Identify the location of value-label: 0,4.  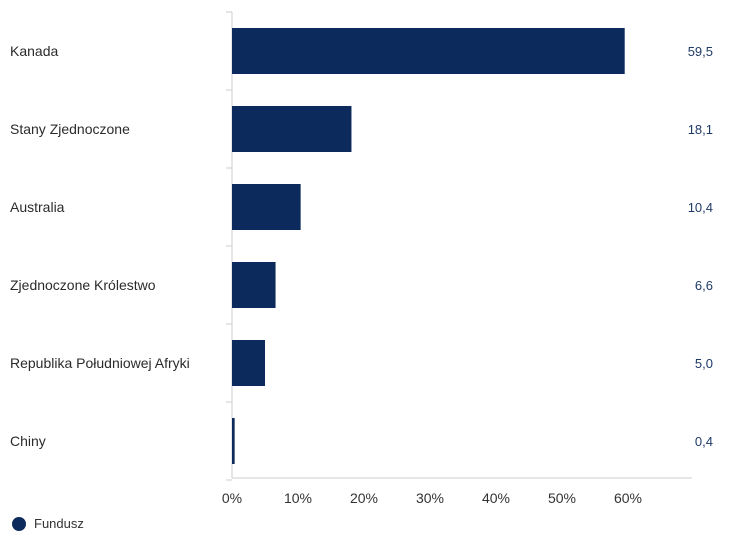
(704, 441).